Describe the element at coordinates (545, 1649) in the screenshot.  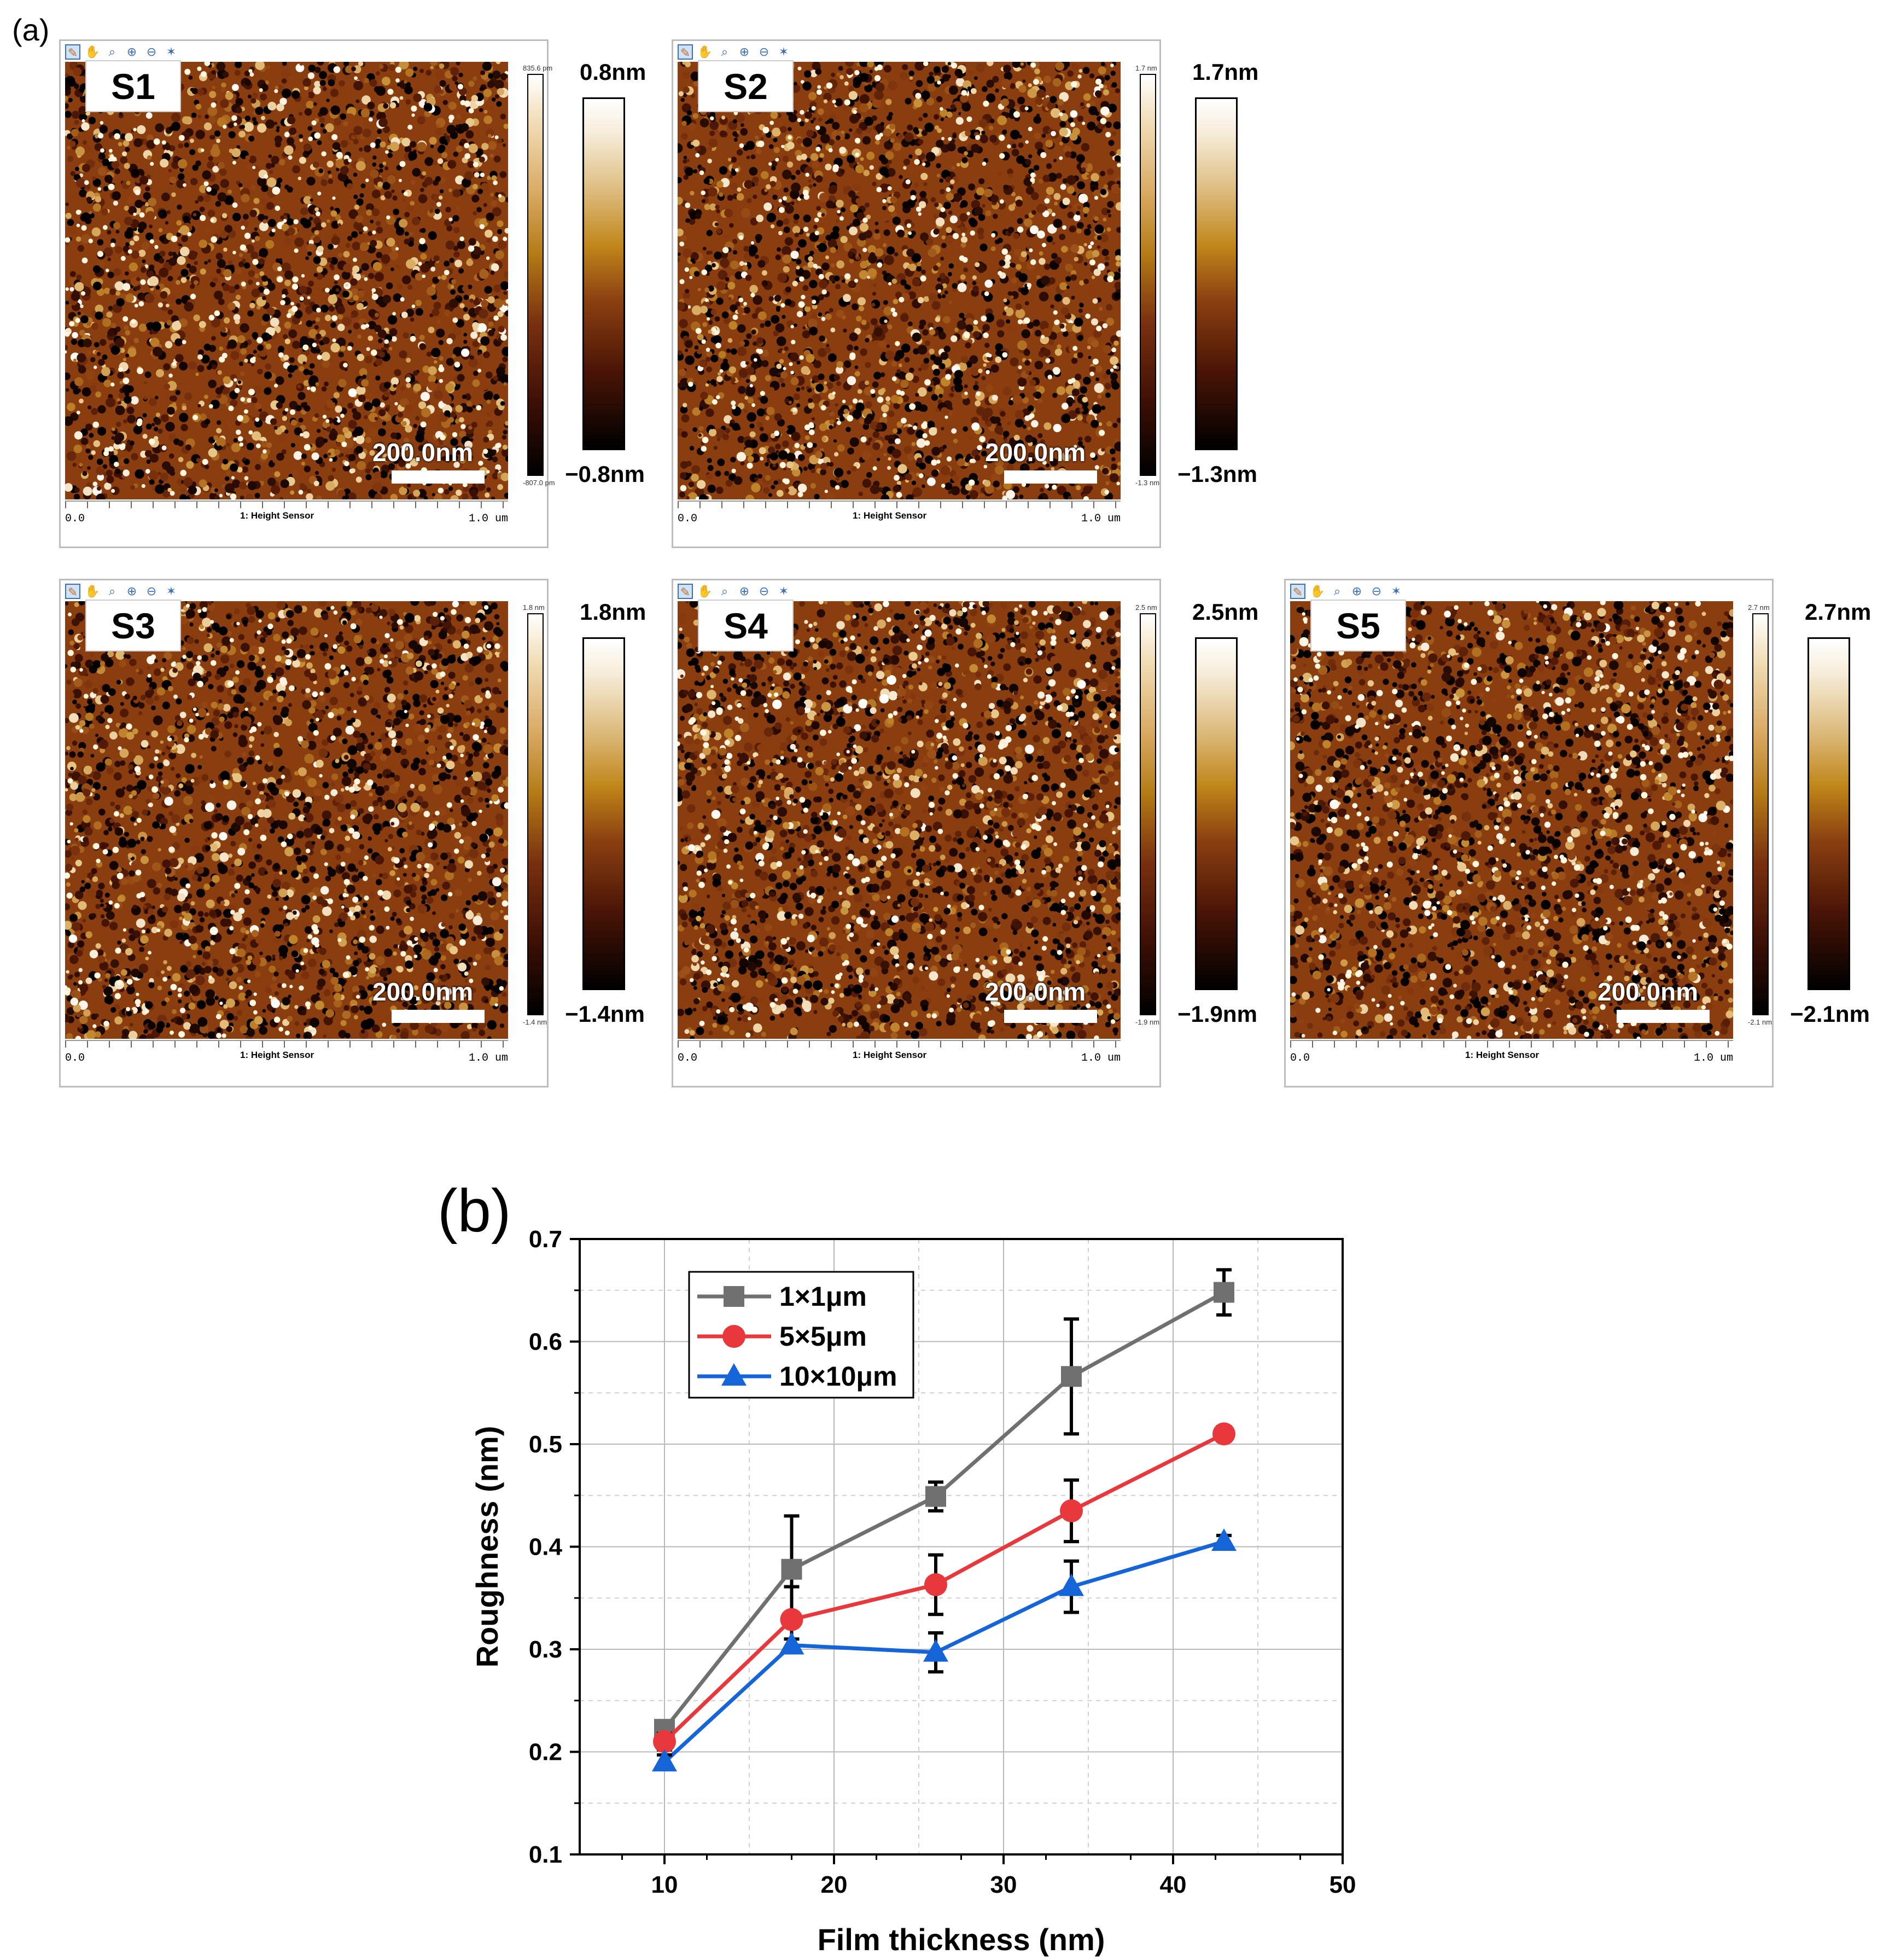
I see `y-tick-label: 0.3` at that location.